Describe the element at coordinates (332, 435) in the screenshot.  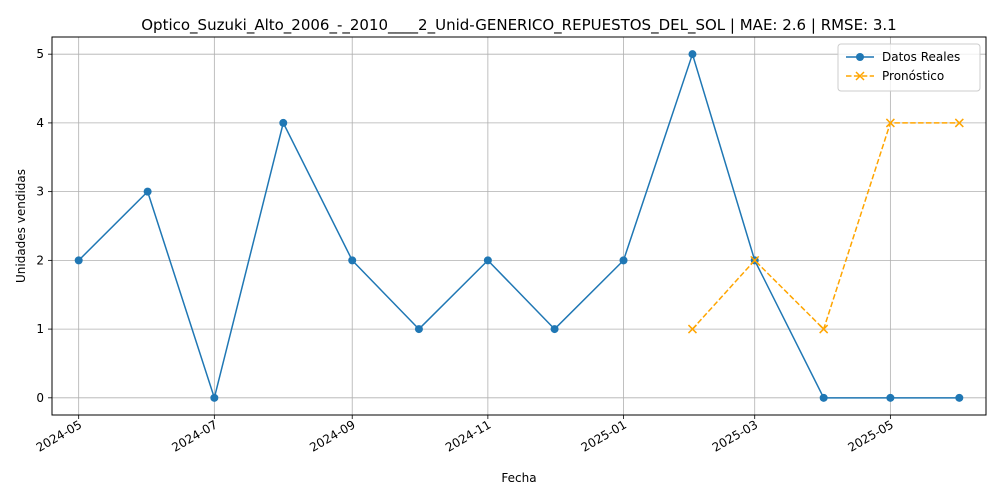
I see `x-tick-label: 2024-09` at that location.